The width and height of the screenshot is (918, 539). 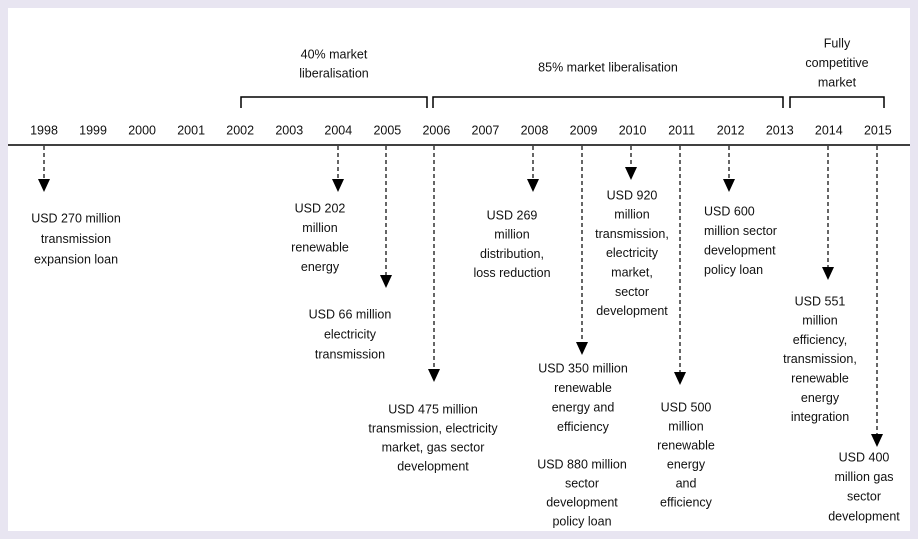 I want to click on loan-label: USD 475 million, so click(x=433, y=409).